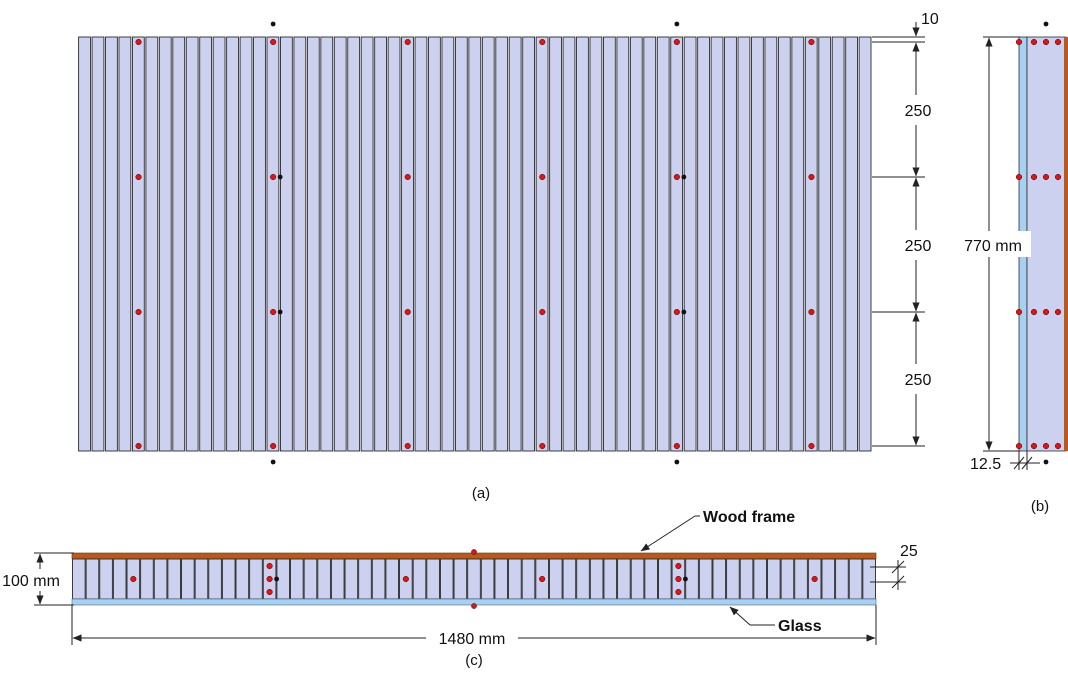 The height and width of the screenshot is (673, 1068). I want to click on side-view-sensors, so click(1038, 243).